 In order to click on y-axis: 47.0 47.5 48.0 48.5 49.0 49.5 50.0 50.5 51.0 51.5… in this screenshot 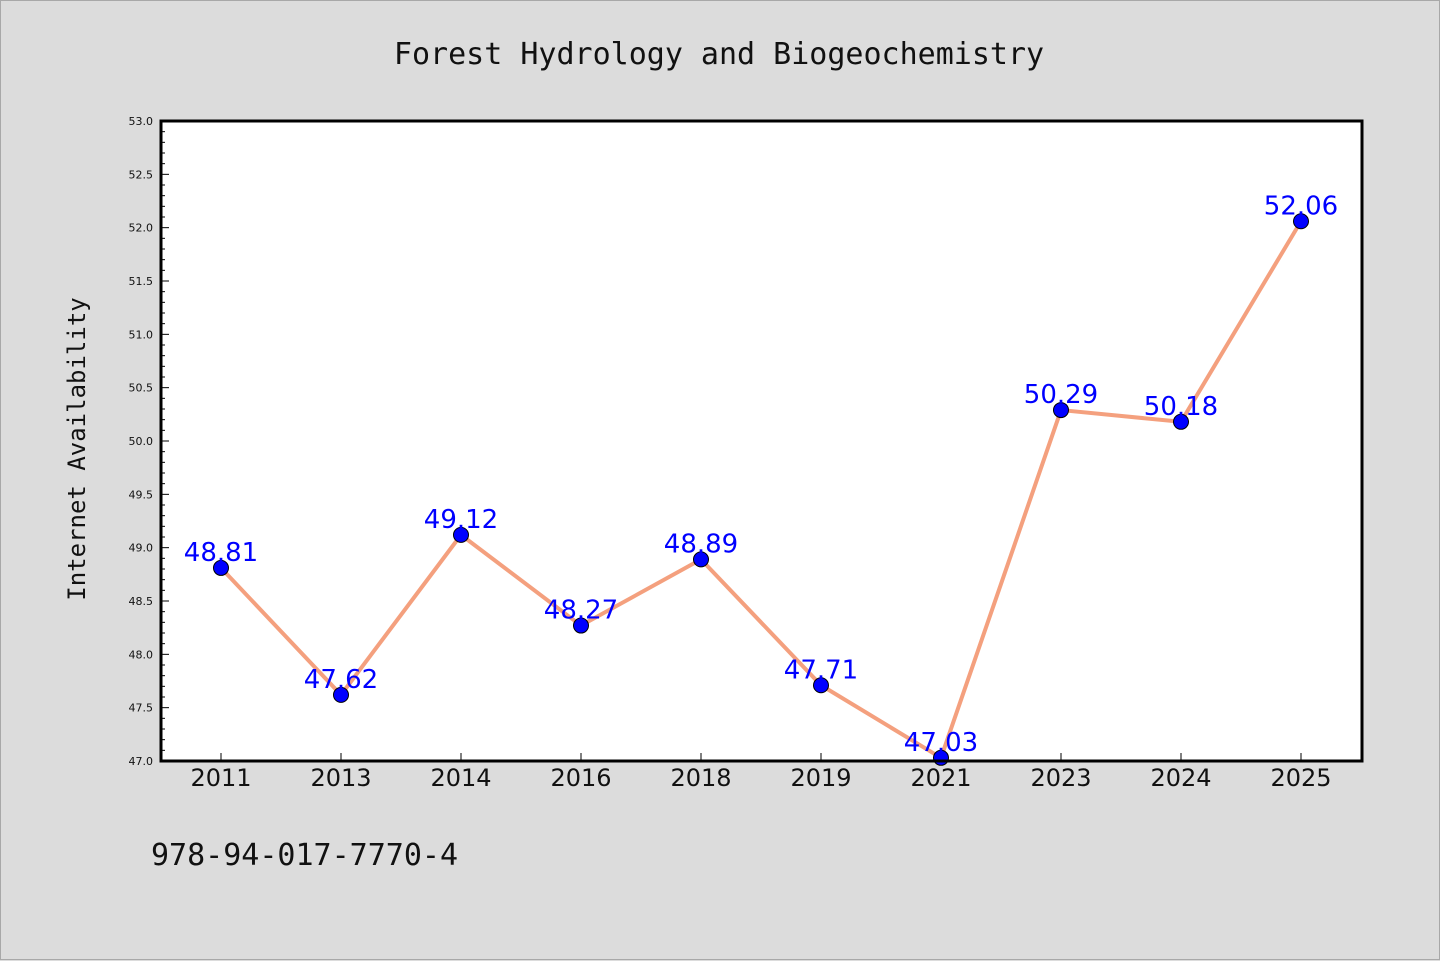, I will do `click(149, 441)`.